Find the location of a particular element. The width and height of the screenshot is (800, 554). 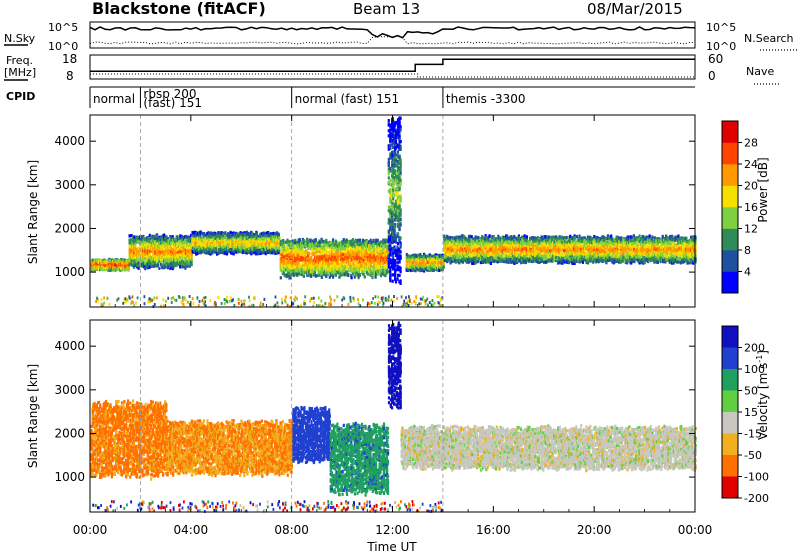

noise-left-label: N.Sky is located at coordinates (20, 38).